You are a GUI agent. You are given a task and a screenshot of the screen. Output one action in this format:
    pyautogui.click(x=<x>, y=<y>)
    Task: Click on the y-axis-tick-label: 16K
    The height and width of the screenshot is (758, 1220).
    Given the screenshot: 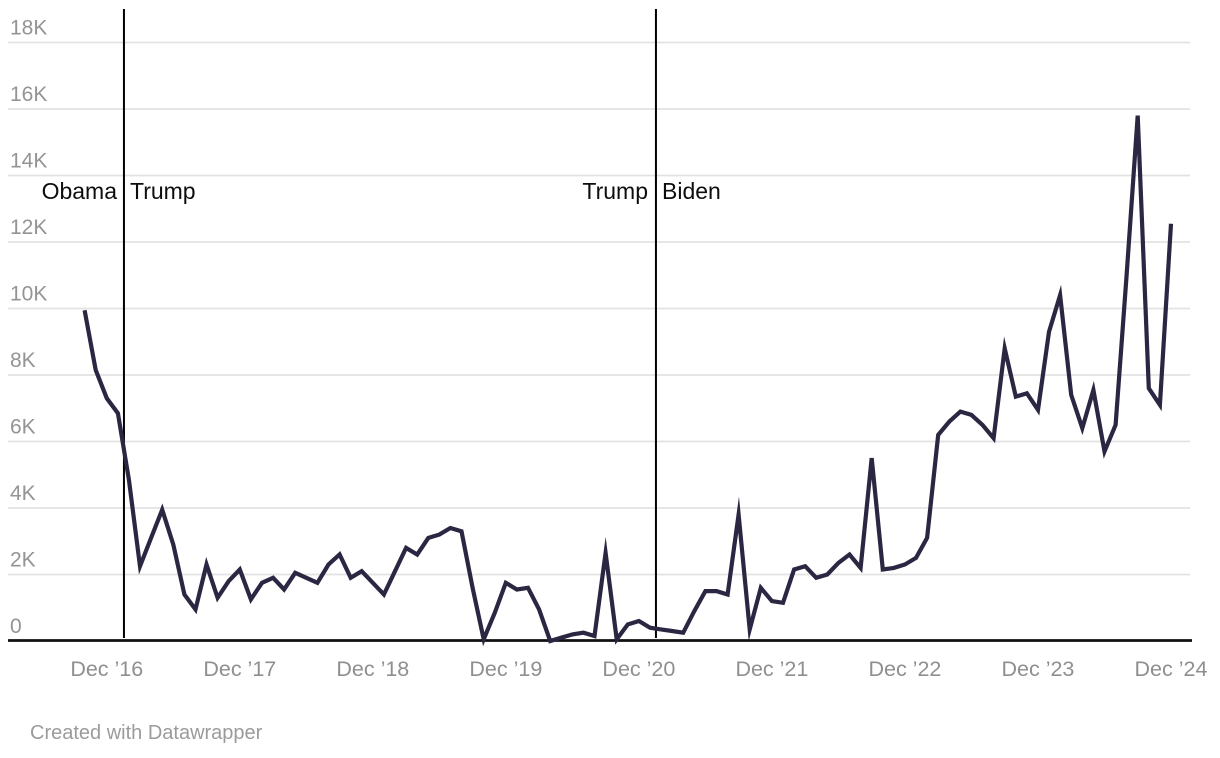 What is the action you would take?
    pyautogui.click(x=28, y=94)
    